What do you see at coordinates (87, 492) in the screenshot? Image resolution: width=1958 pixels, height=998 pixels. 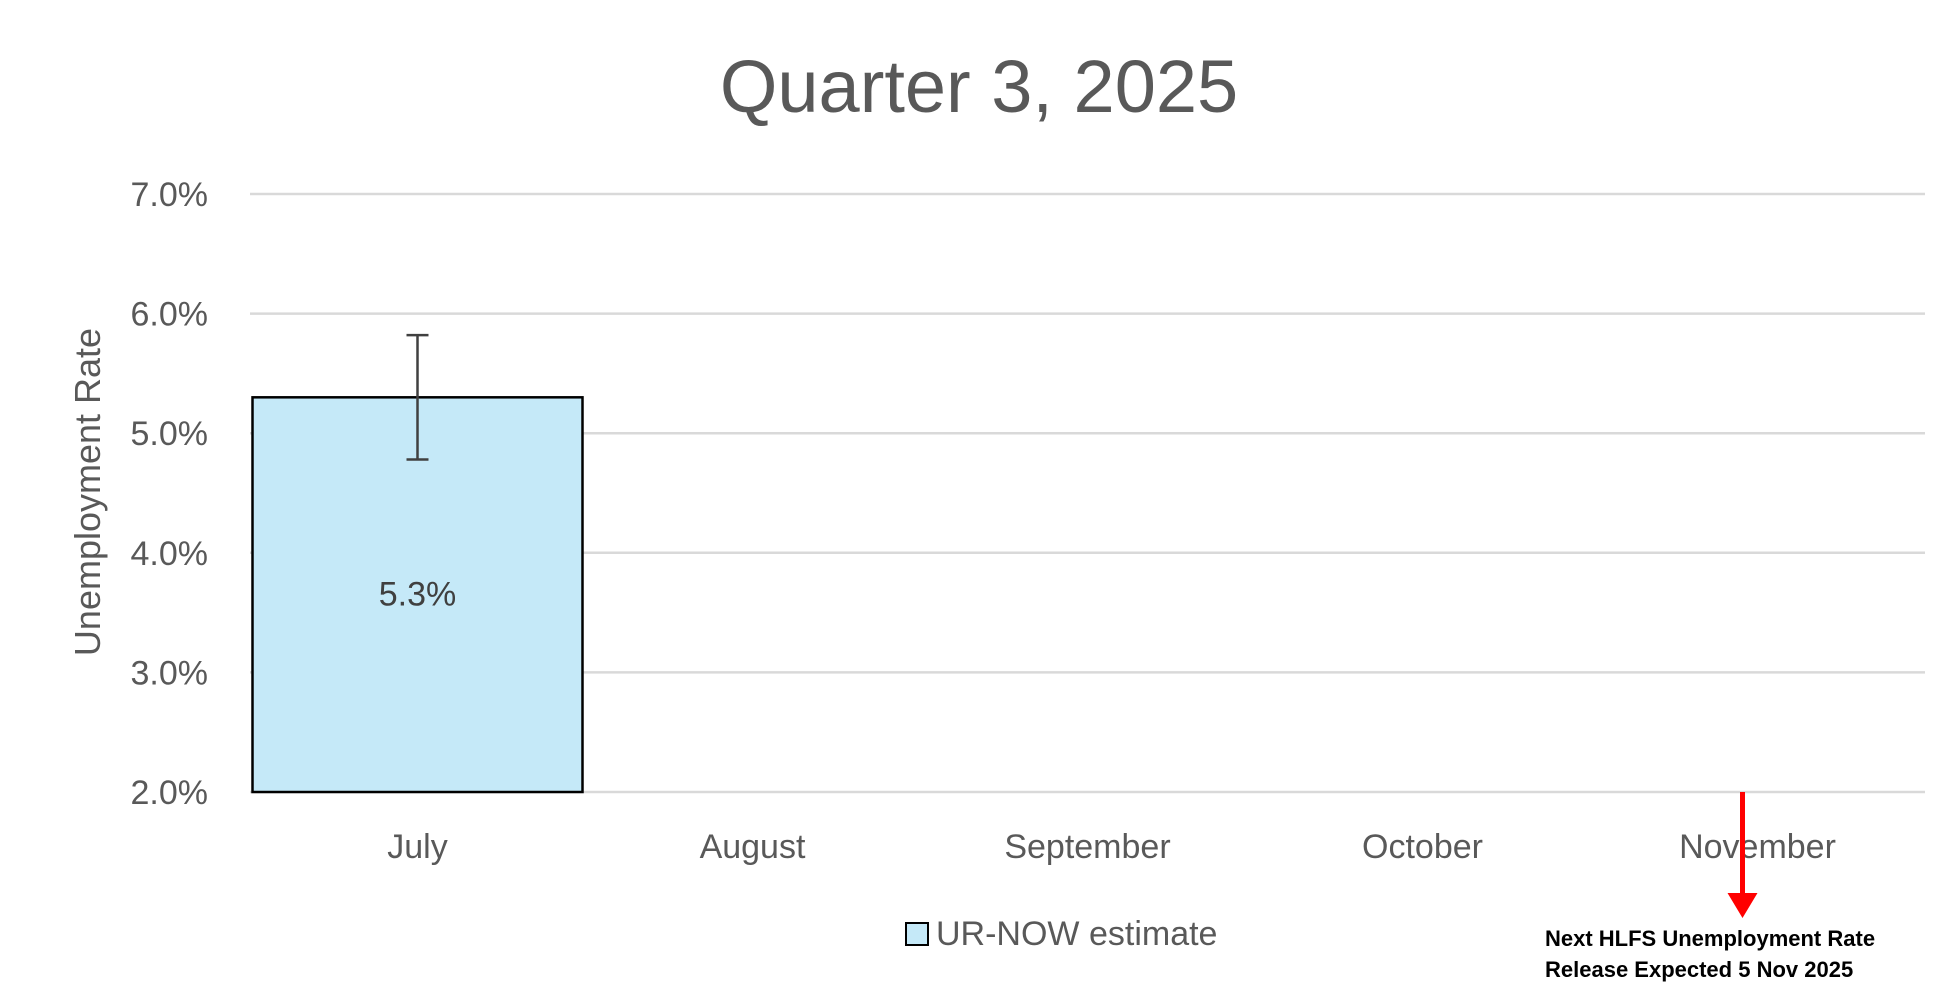 I see `y-axis-label: Unemployment Rate` at bounding box center [87, 492].